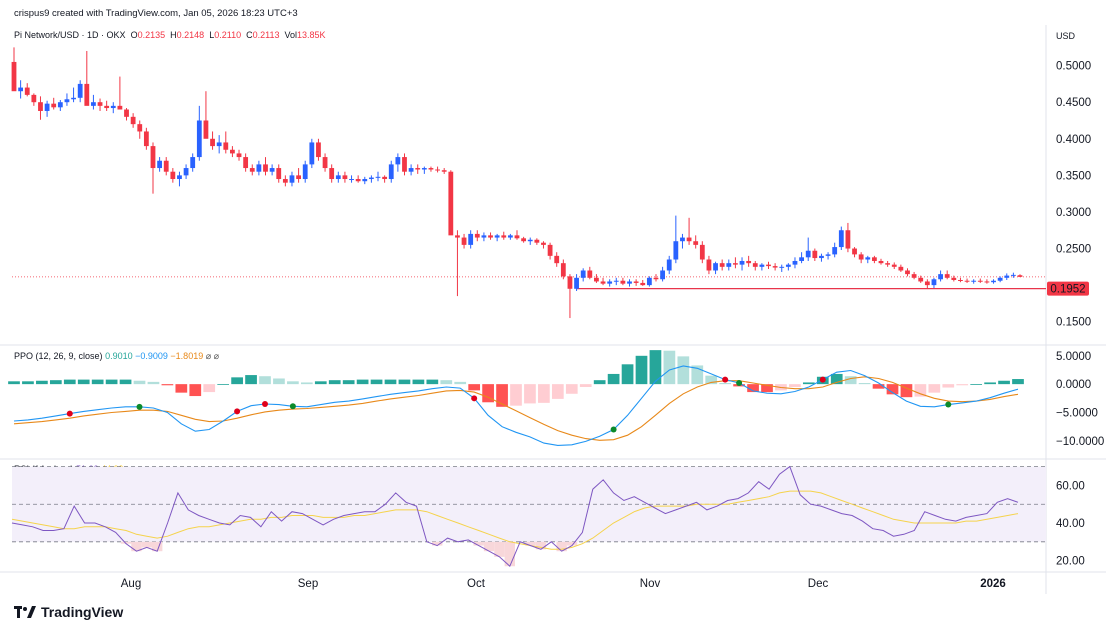 The width and height of the screenshot is (1106, 622). Describe the element at coordinates (725, 379) in the screenshot. I see `ppo-cross-down-marker` at that location.